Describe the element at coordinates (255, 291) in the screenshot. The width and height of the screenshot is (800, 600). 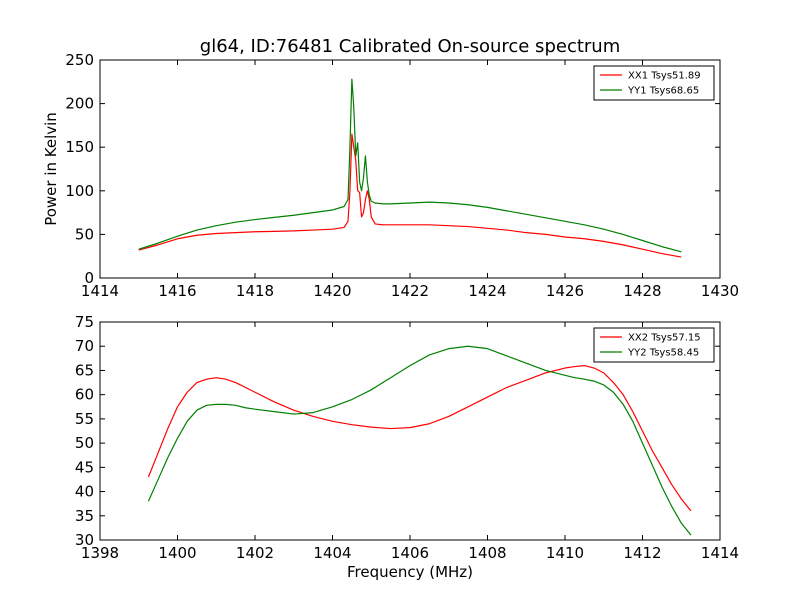
I see `x-tick-label: 1418` at that location.